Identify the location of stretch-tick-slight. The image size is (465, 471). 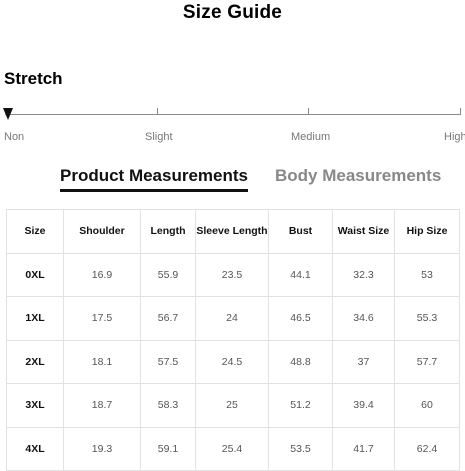
(157, 111).